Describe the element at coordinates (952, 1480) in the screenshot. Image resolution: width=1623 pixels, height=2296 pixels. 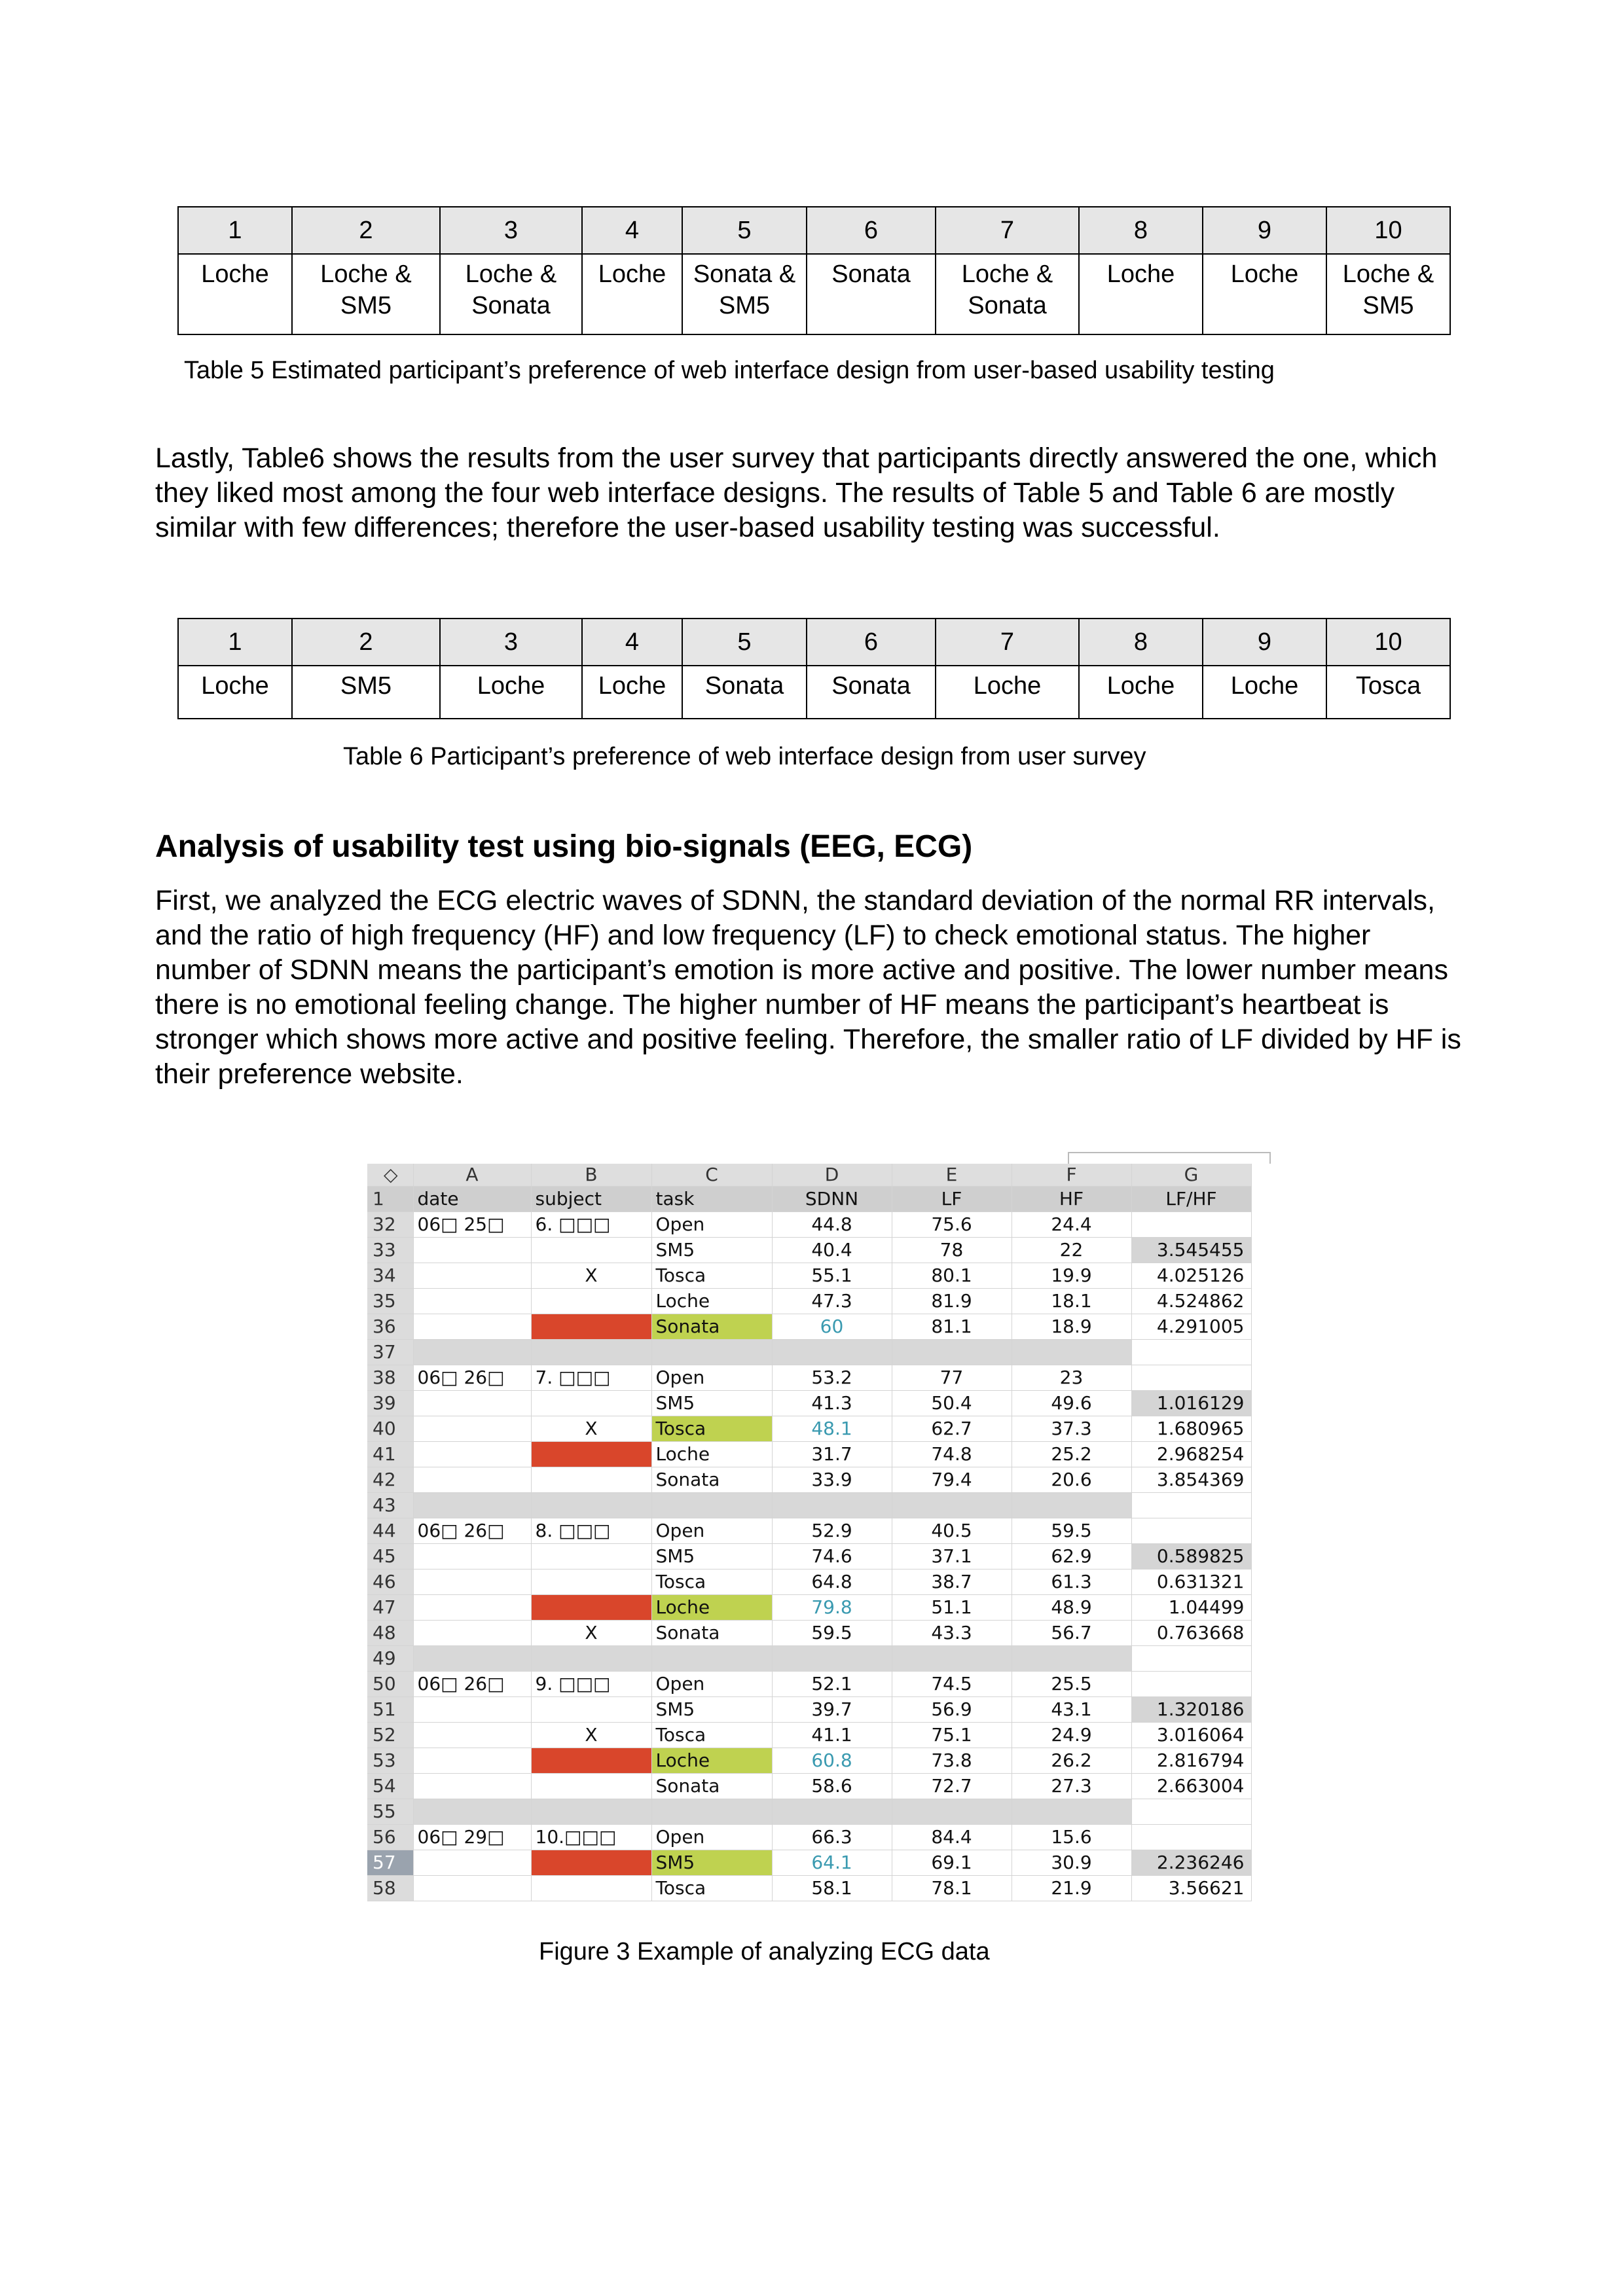
I see `lf-cell: 79.4` at that location.